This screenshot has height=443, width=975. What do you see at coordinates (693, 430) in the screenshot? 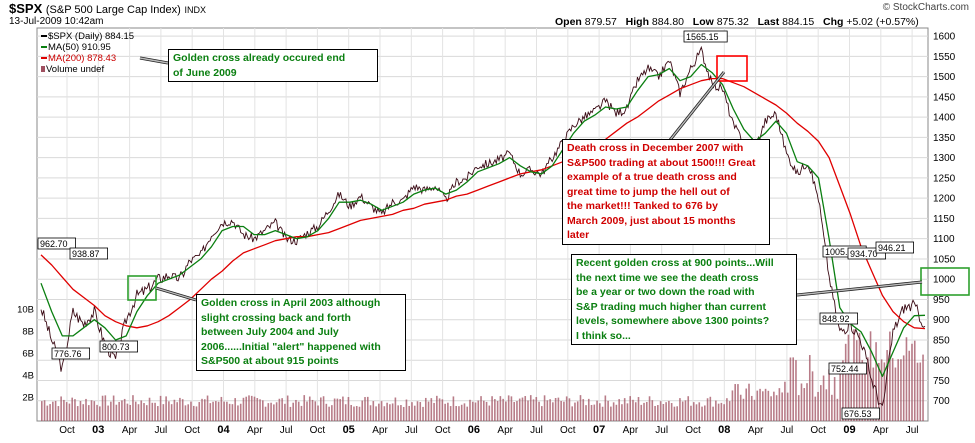
I see `x-tick-label: Oct` at bounding box center [693, 430].